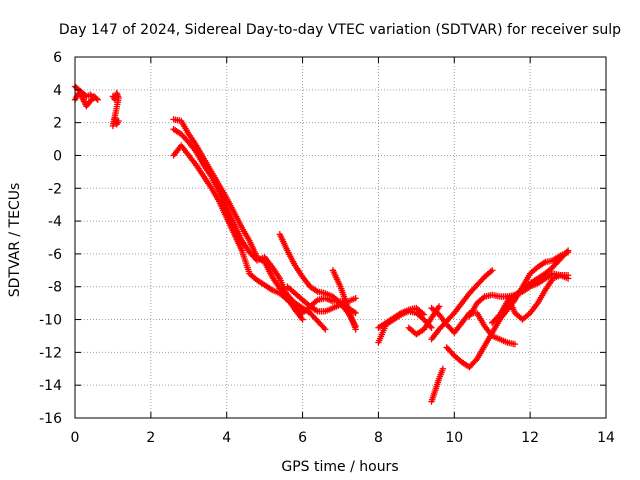 The image size is (640, 480). What do you see at coordinates (50, 321) in the screenshot?
I see `y-tick-label: -10` at bounding box center [50, 321].